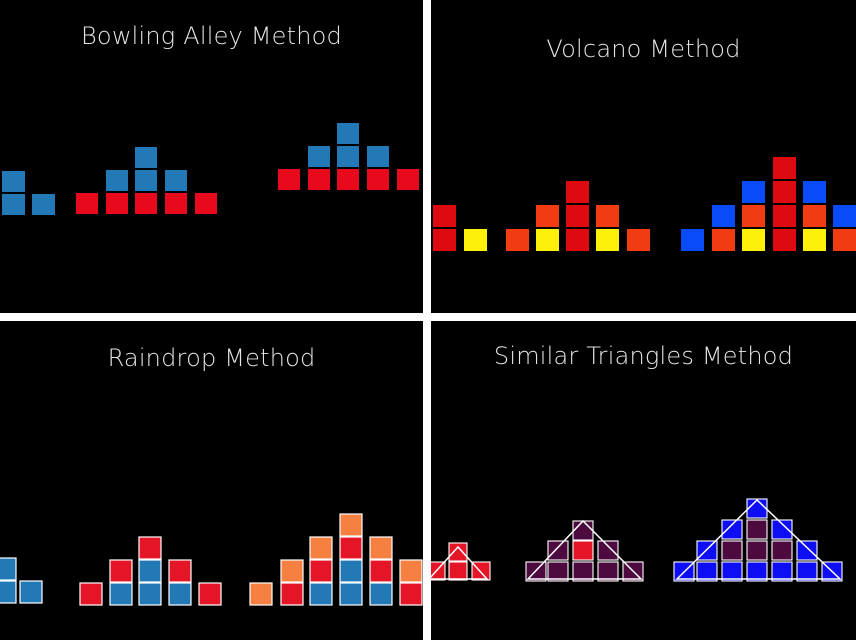 This screenshot has height=640, width=856. I want to click on small-triangle, so click(460, 562).